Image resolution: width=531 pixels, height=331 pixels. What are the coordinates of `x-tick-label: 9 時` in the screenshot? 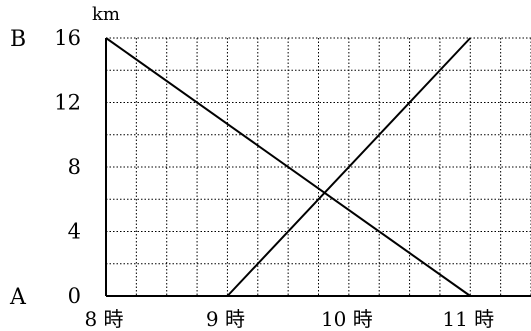 It's located at (225, 319).